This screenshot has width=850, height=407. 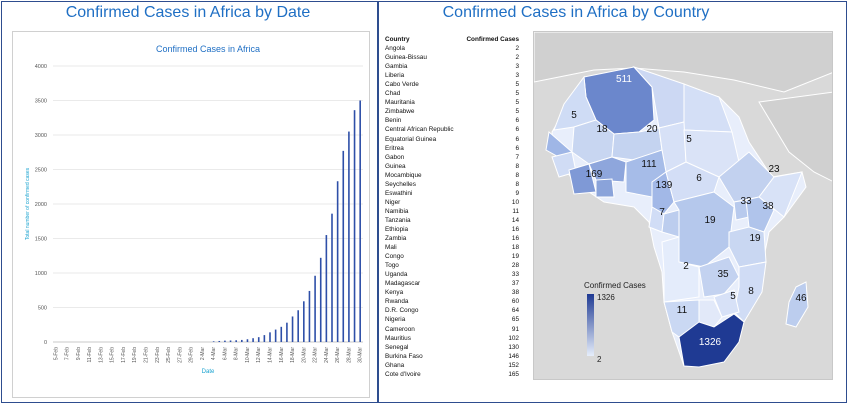 I want to click on bar-26-Mar, so click(x=337, y=261).